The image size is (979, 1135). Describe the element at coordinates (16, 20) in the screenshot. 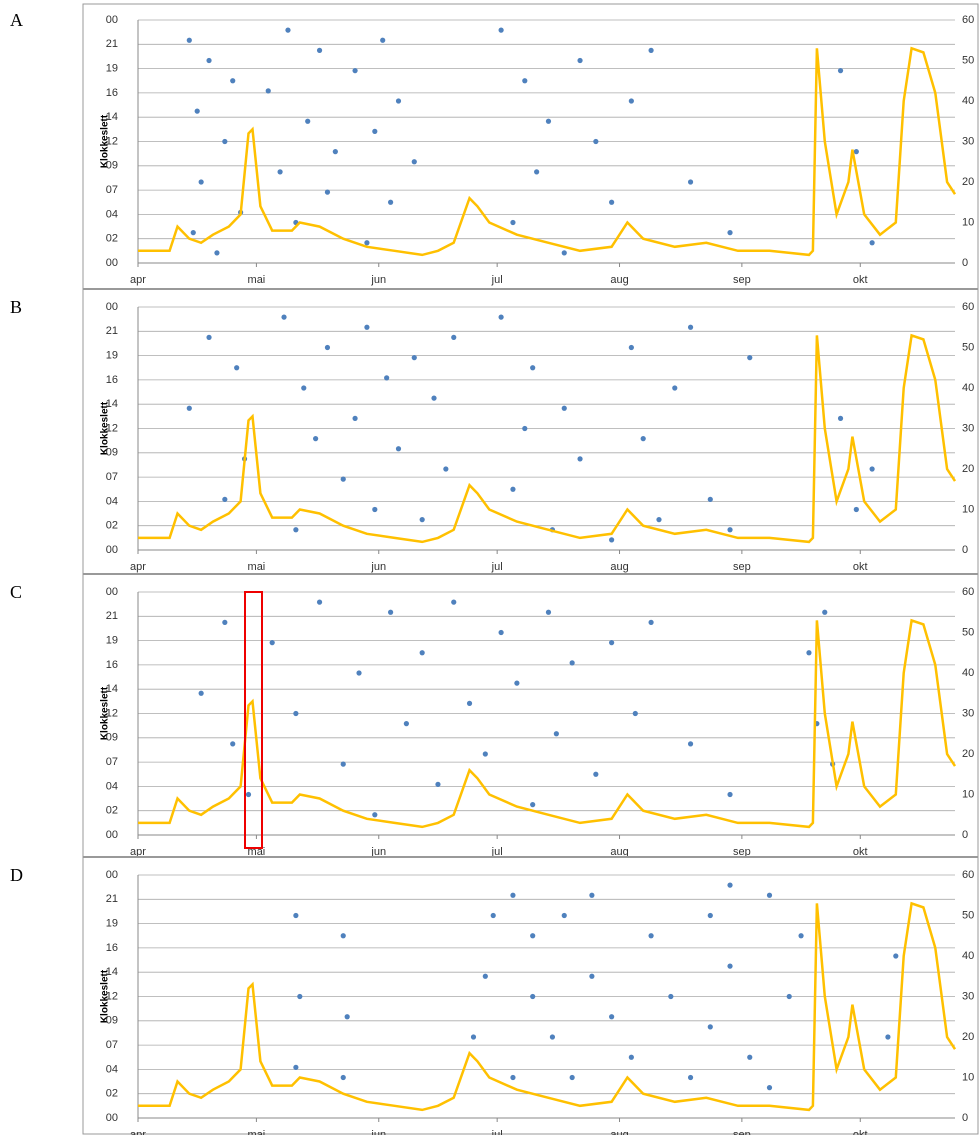

I see `panel-letter: A` at that location.